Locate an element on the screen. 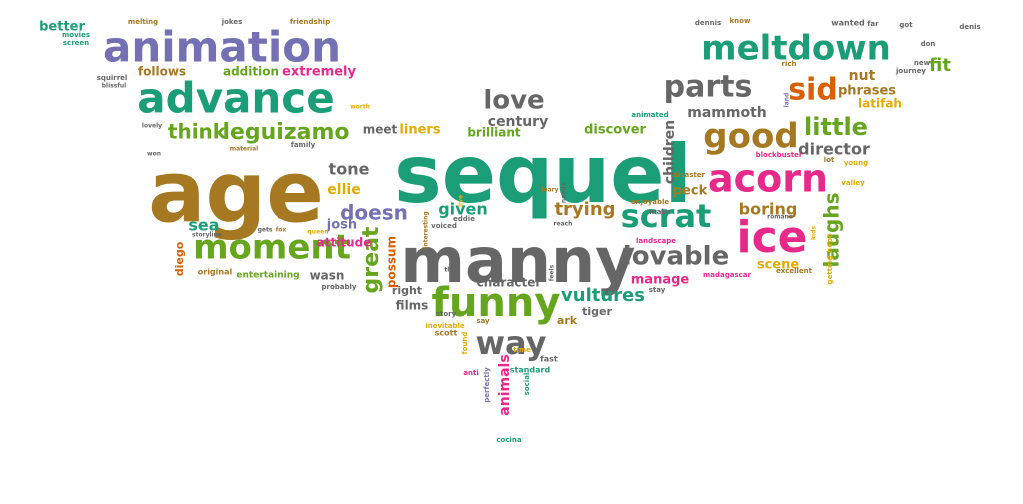  word-animation: animation is located at coordinates (222, 47).